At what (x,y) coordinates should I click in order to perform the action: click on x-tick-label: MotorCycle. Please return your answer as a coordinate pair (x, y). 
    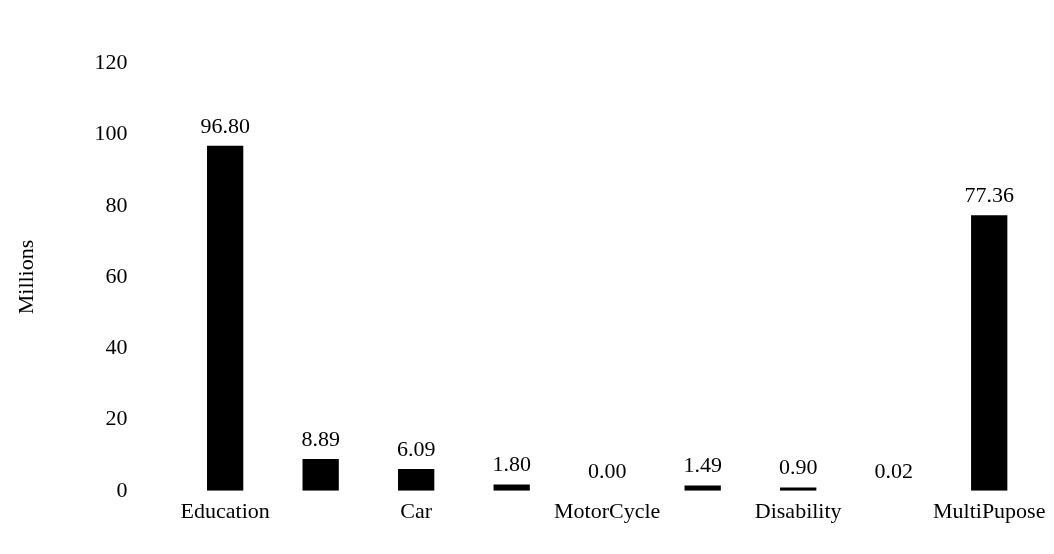
    Looking at the image, I should click on (607, 510).